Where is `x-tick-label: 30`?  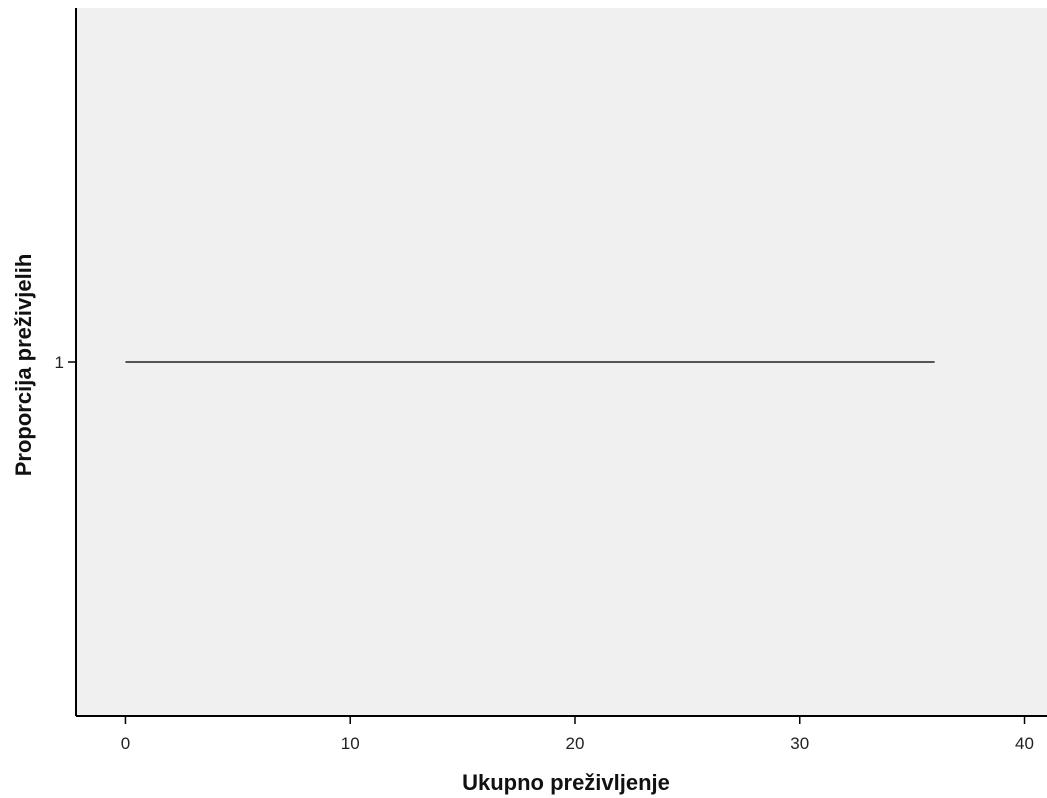 x-tick-label: 30 is located at coordinates (799, 743).